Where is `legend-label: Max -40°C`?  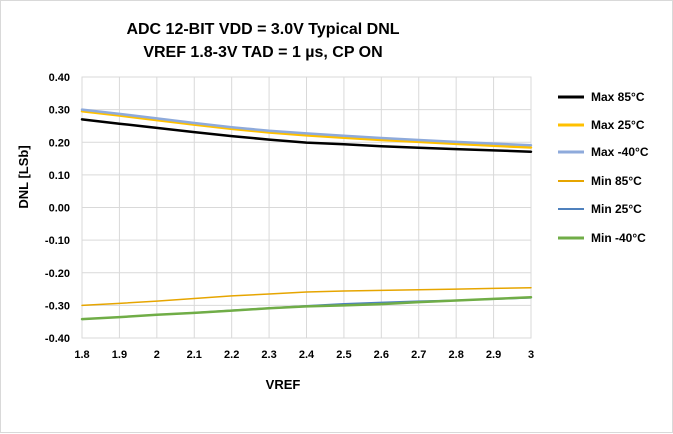
legend-label: Max -40°C is located at coordinates (620, 152).